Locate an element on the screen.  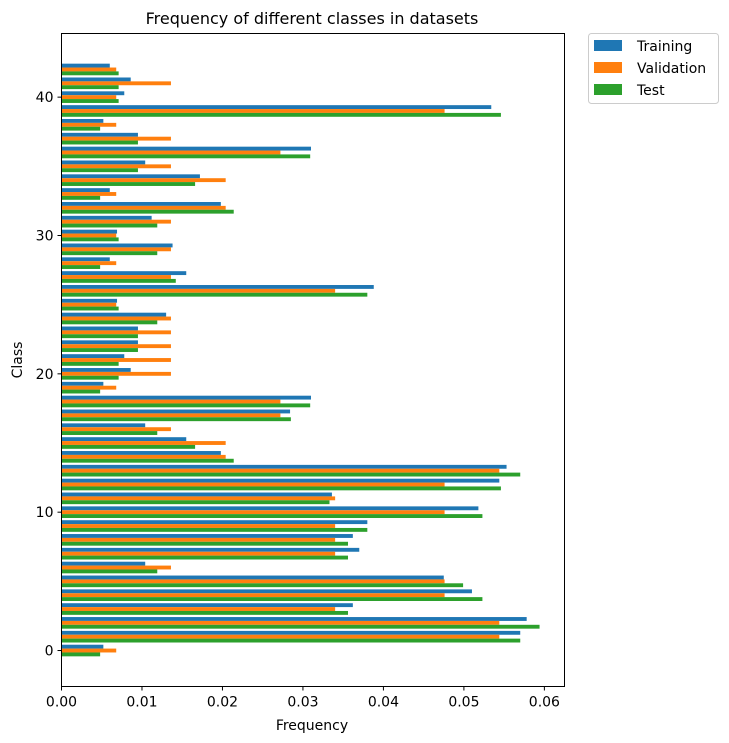
x-tick-label: 0.00 is located at coordinates (61, 703).